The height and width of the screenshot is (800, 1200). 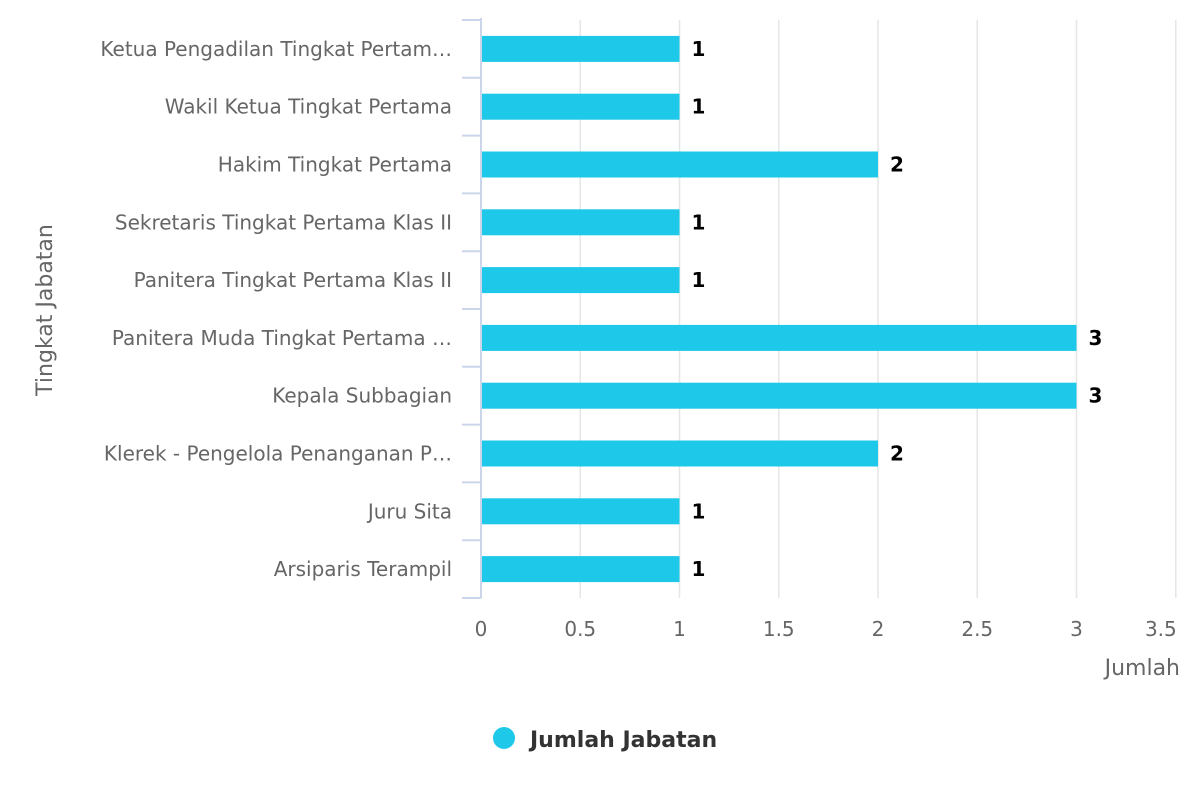 I want to click on x-tick-label: 0, so click(x=481, y=629).